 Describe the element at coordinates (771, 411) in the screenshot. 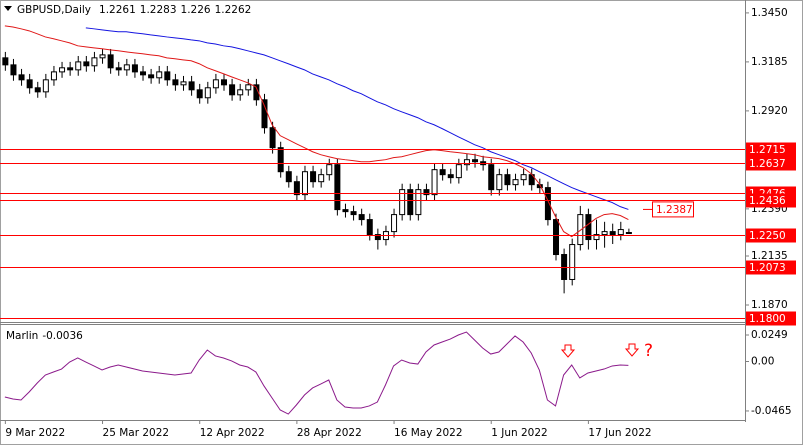

I see `y-tick-label: -0.0465` at that location.